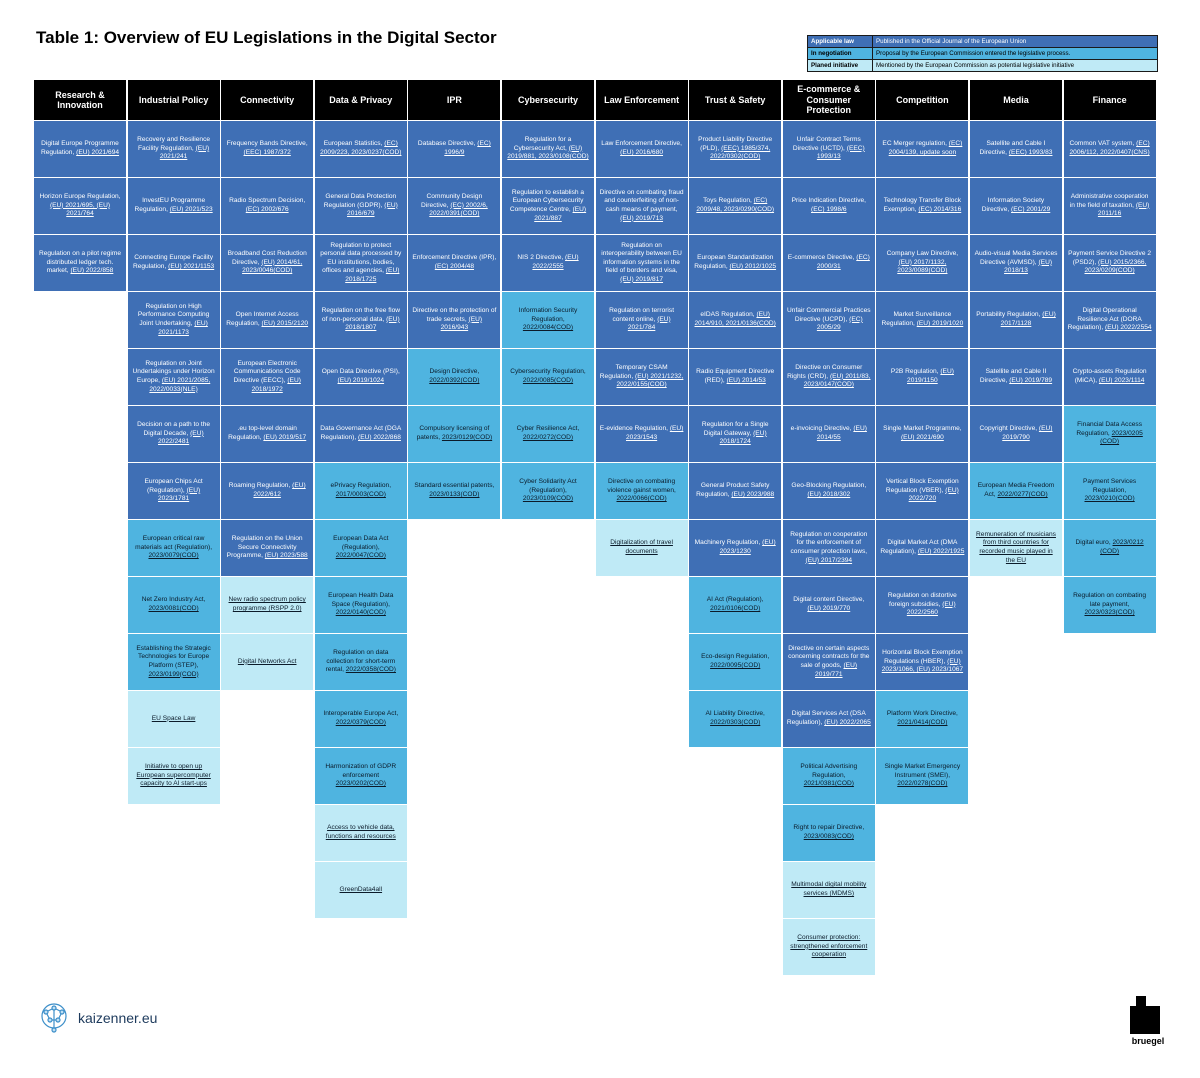 Image resolution: width=1200 pixels, height=1078 pixels. I want to click on legislation-cell: E-commerce Directive, (EC) 2000/31, so click(828, 263).